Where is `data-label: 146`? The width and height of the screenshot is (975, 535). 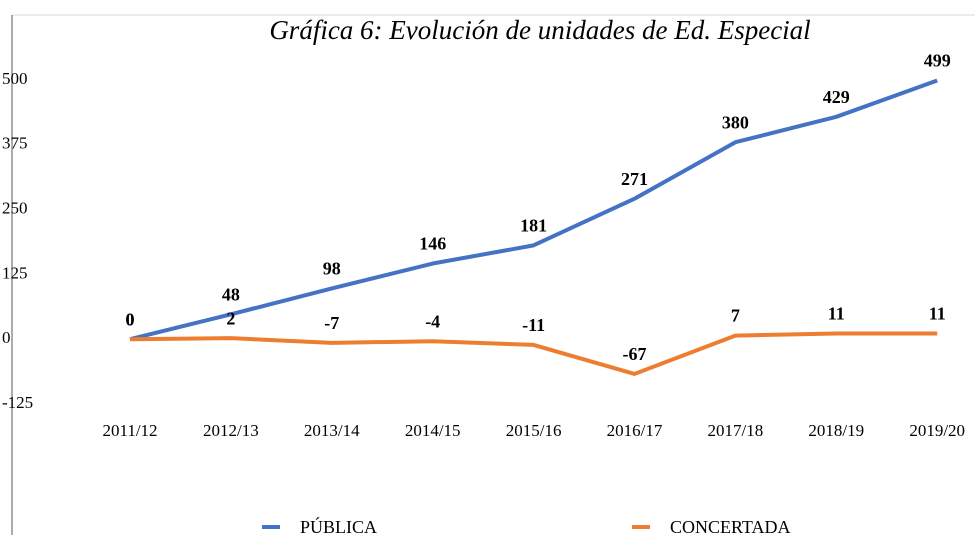 data-label: 146 is located at coordinates (432, 244).